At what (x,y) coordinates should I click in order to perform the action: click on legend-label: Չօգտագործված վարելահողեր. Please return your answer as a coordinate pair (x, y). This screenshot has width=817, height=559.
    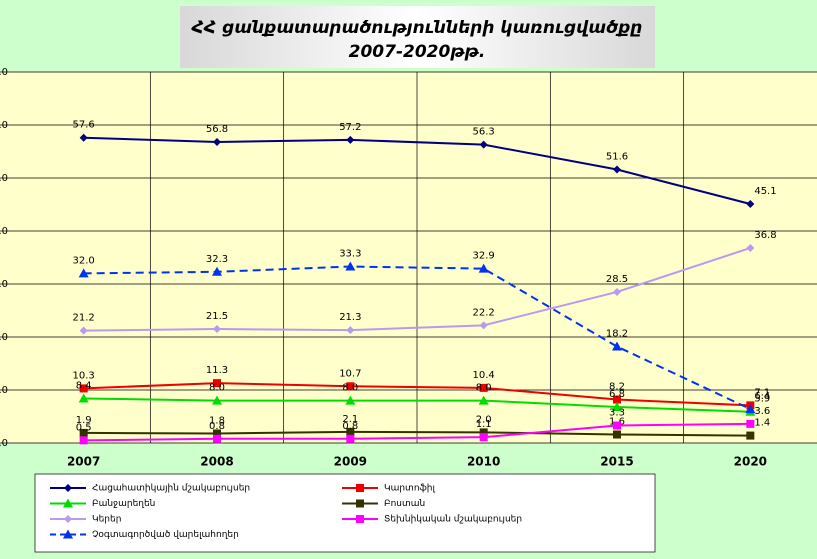
    Looking at the image, I should click on (165, 535).